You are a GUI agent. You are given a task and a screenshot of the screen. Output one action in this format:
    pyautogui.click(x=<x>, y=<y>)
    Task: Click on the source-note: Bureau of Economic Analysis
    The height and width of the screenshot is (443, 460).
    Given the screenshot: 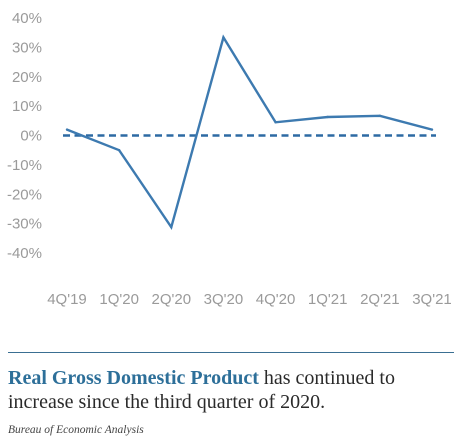 What is the action you would take?
    pyautogui.click(x=76, y=430)
    